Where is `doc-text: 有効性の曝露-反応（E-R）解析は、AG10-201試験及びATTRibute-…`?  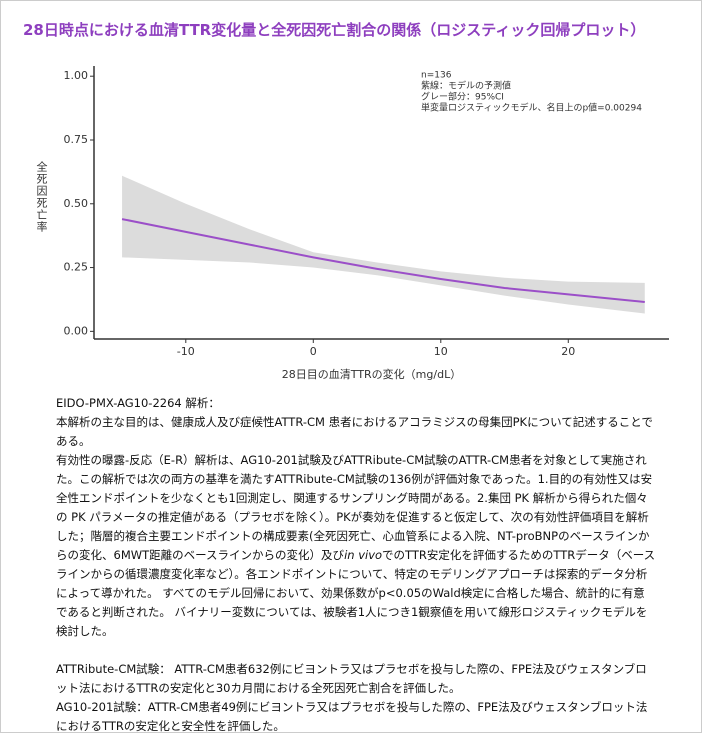 doc-text: 有効性の曝露-反応（E-R）解析は、AG10-201試験及びATTRibute-… is located at coordinates (354, 507).